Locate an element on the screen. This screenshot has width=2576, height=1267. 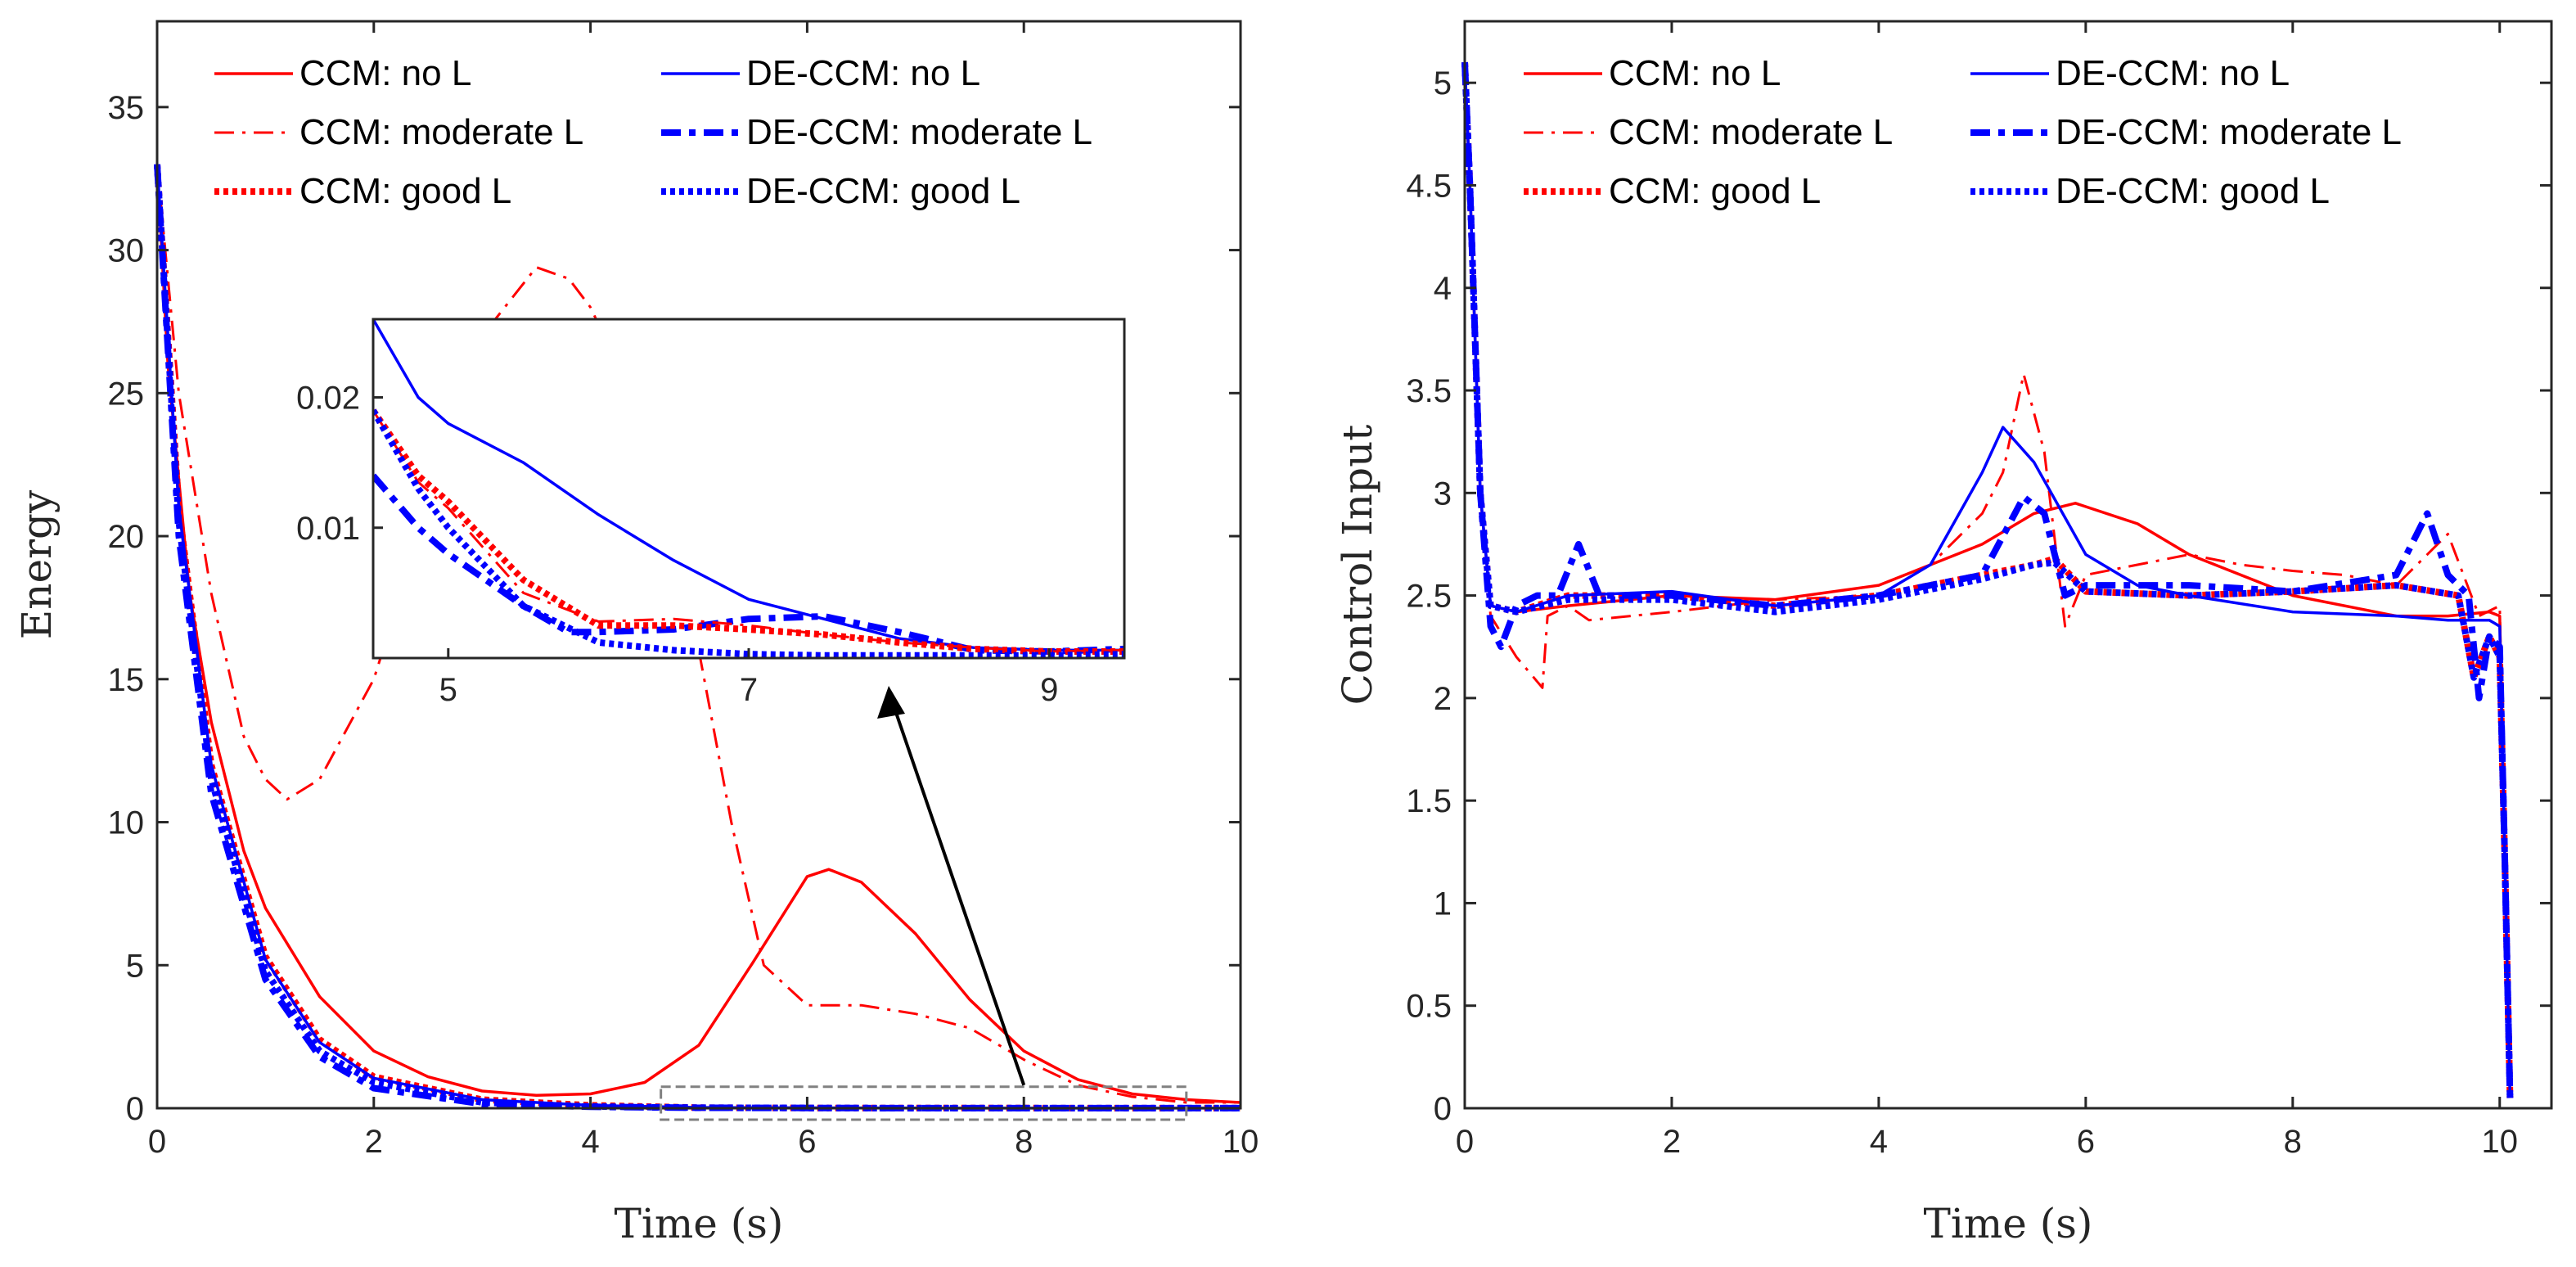
y-tick-label: 2.5 is located at coordinates (1429, 597).